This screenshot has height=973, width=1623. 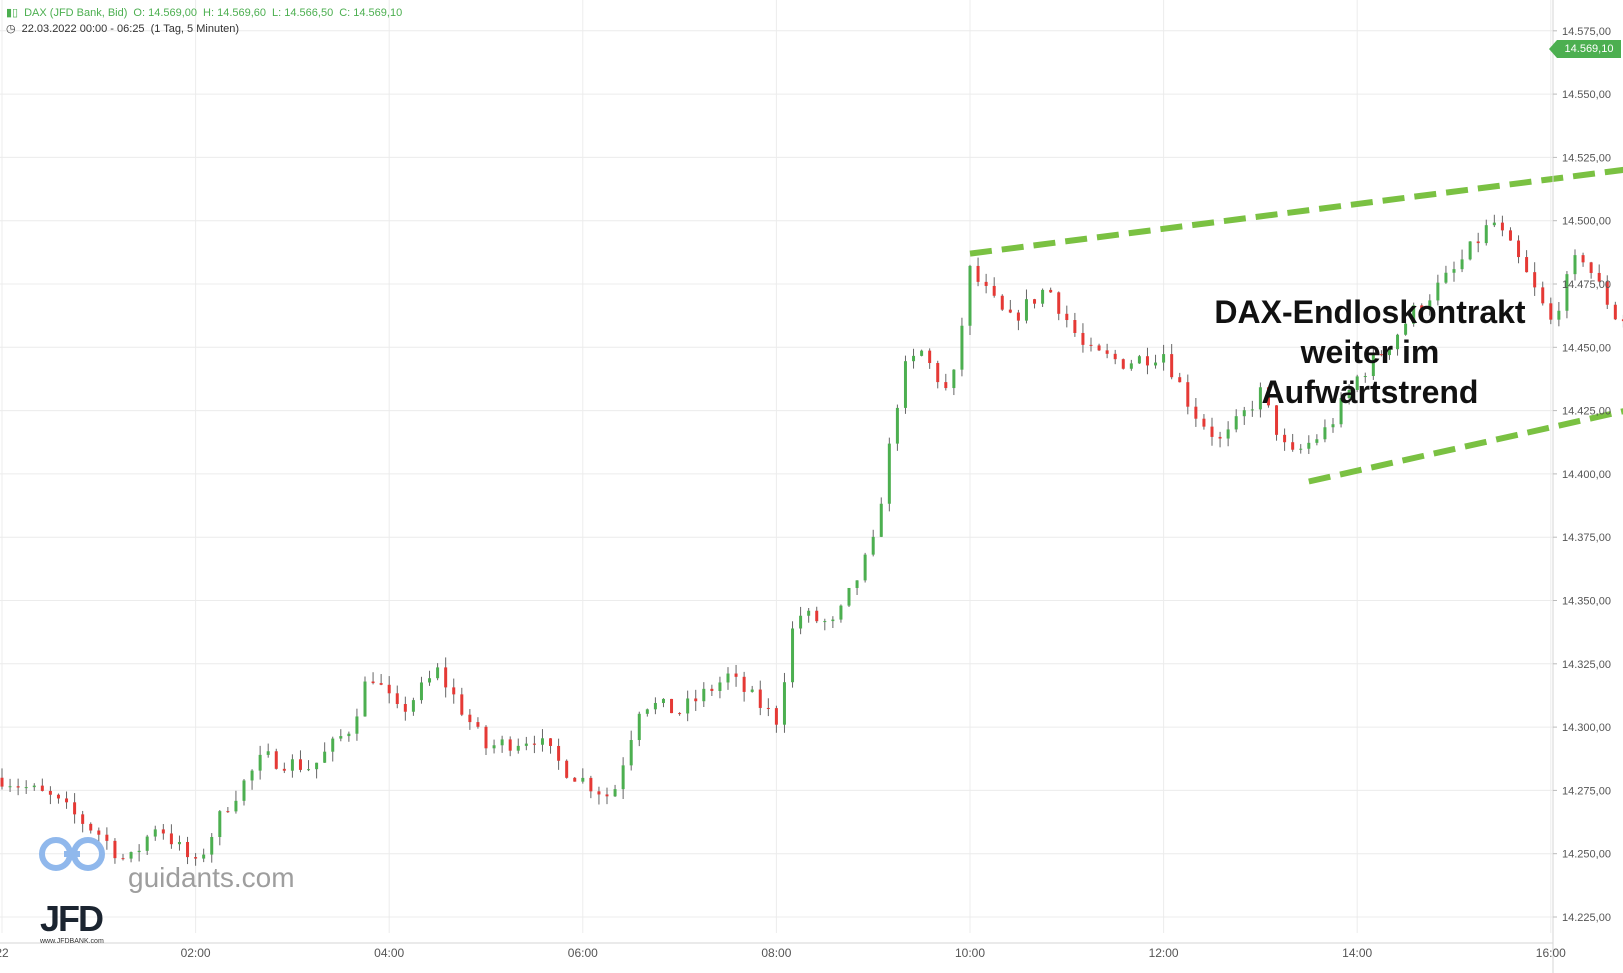 I want to click on high-value: H: 14.569,60, so click(x=235, y=13).